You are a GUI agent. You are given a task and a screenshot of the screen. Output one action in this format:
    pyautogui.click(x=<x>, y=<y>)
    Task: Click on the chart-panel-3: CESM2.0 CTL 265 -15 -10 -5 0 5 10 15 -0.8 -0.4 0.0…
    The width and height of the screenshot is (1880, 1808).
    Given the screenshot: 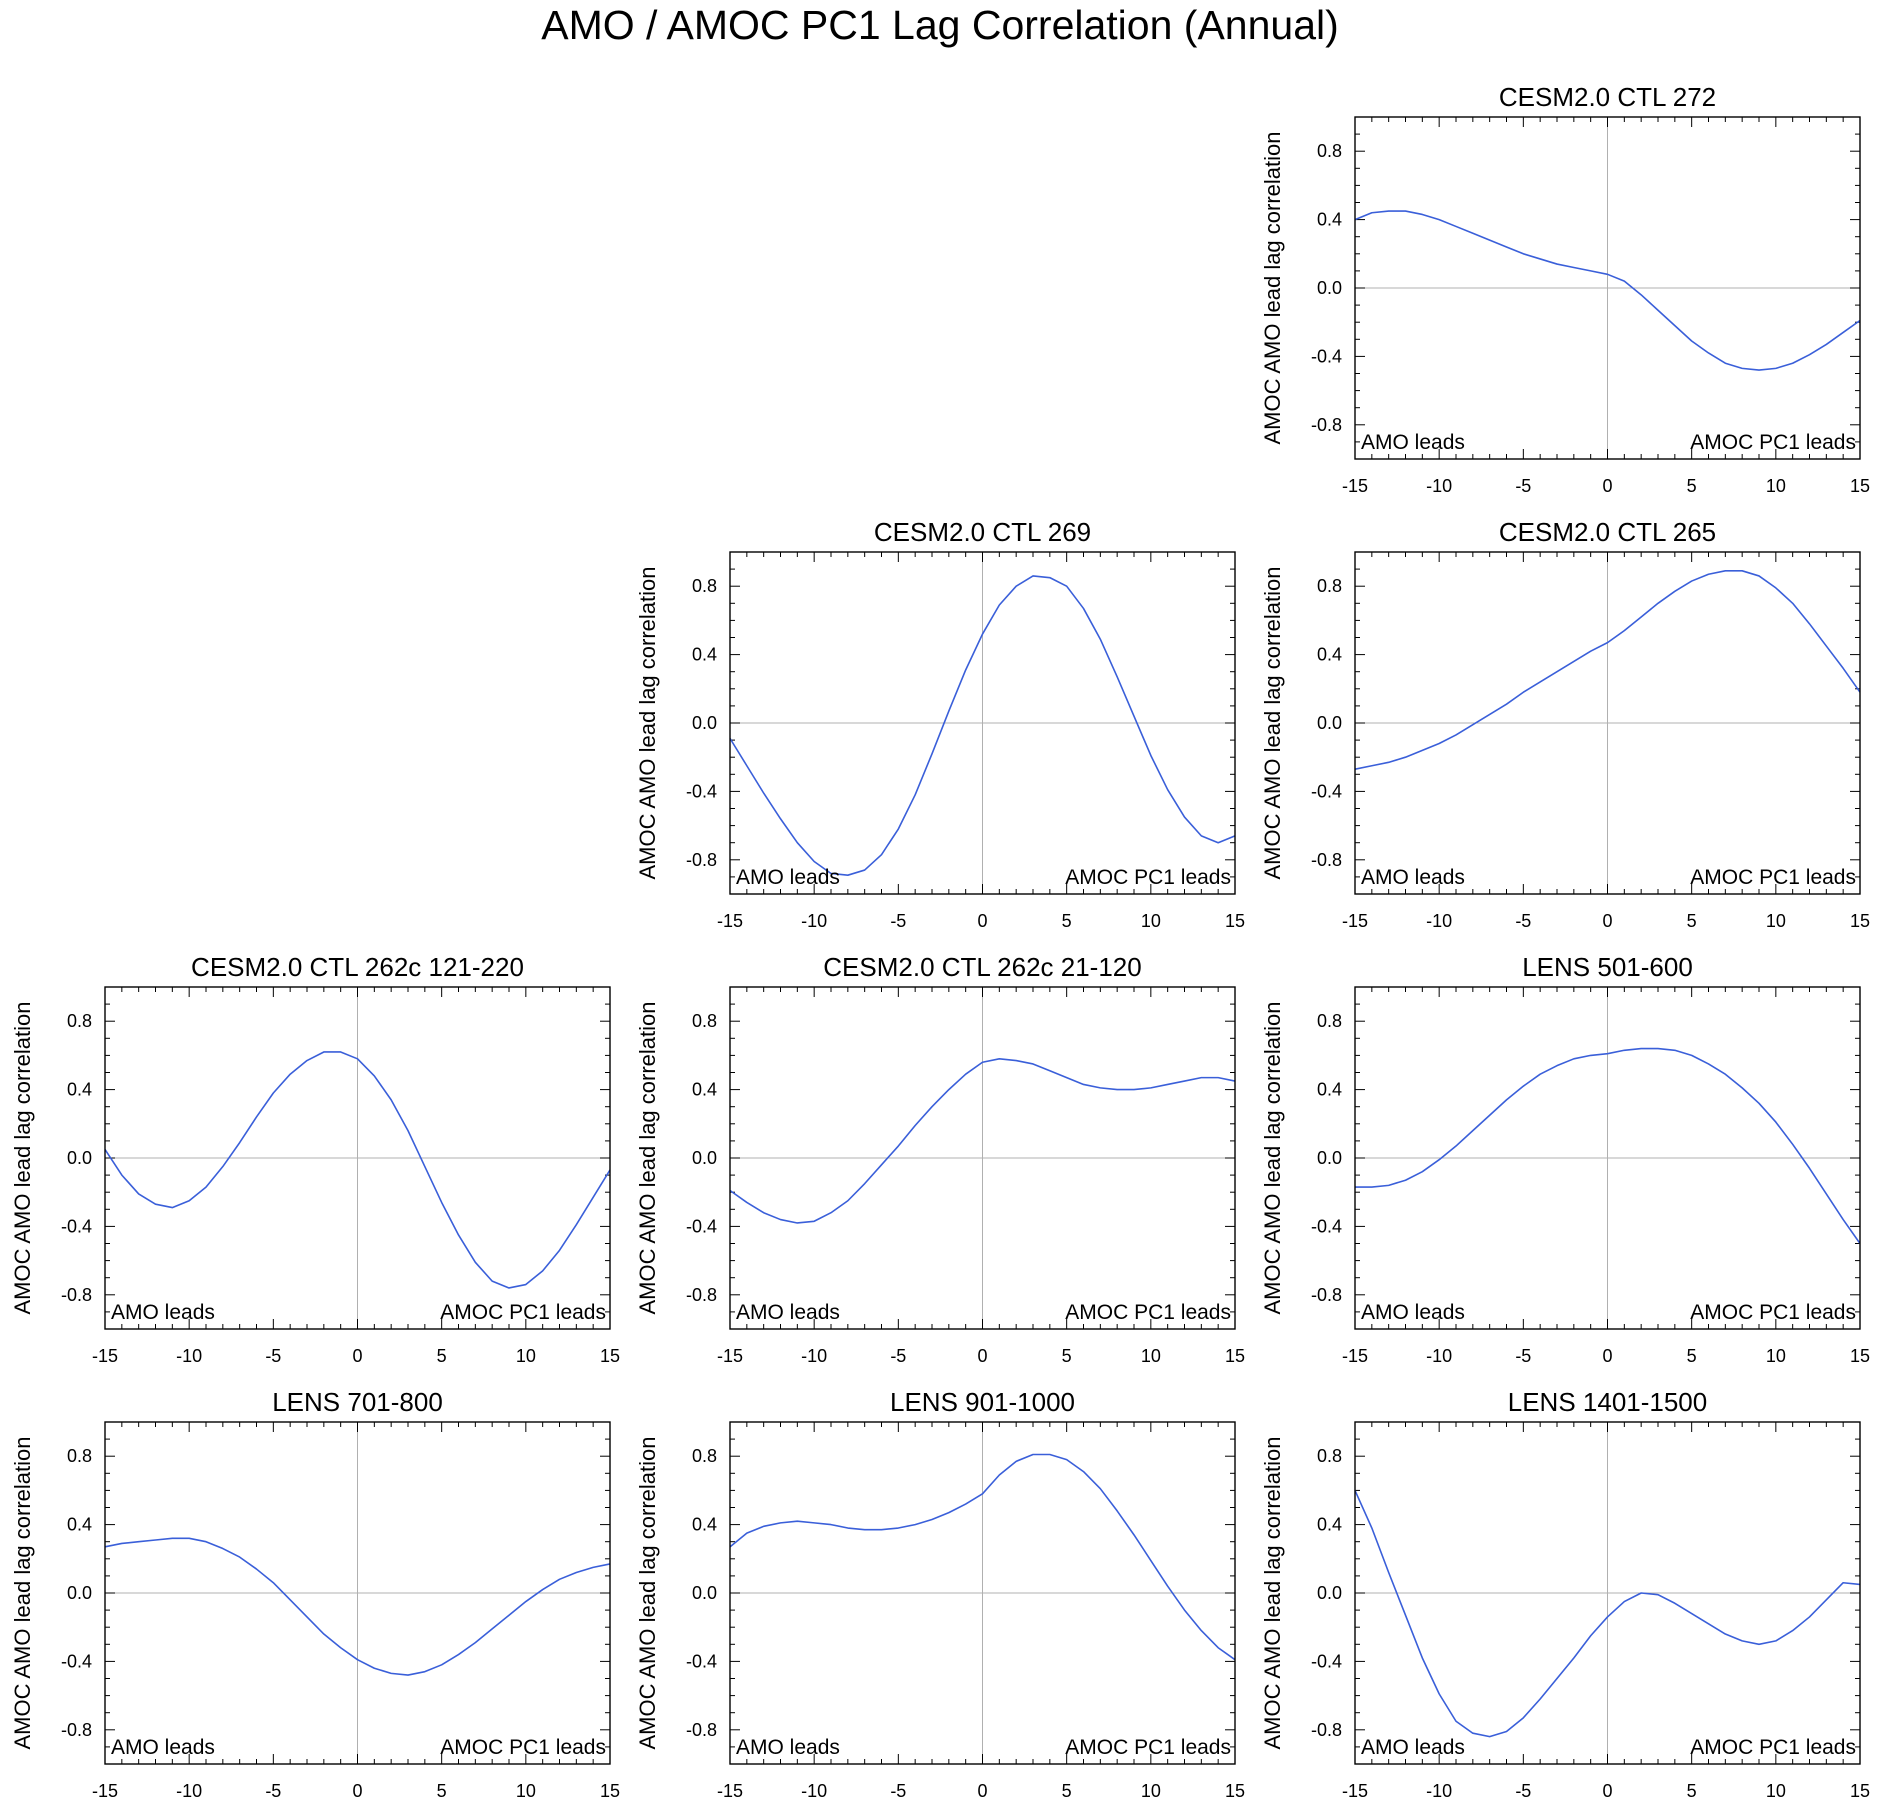 What is the action you would take?
    pyautogui.click(x=1565, y=724)
    